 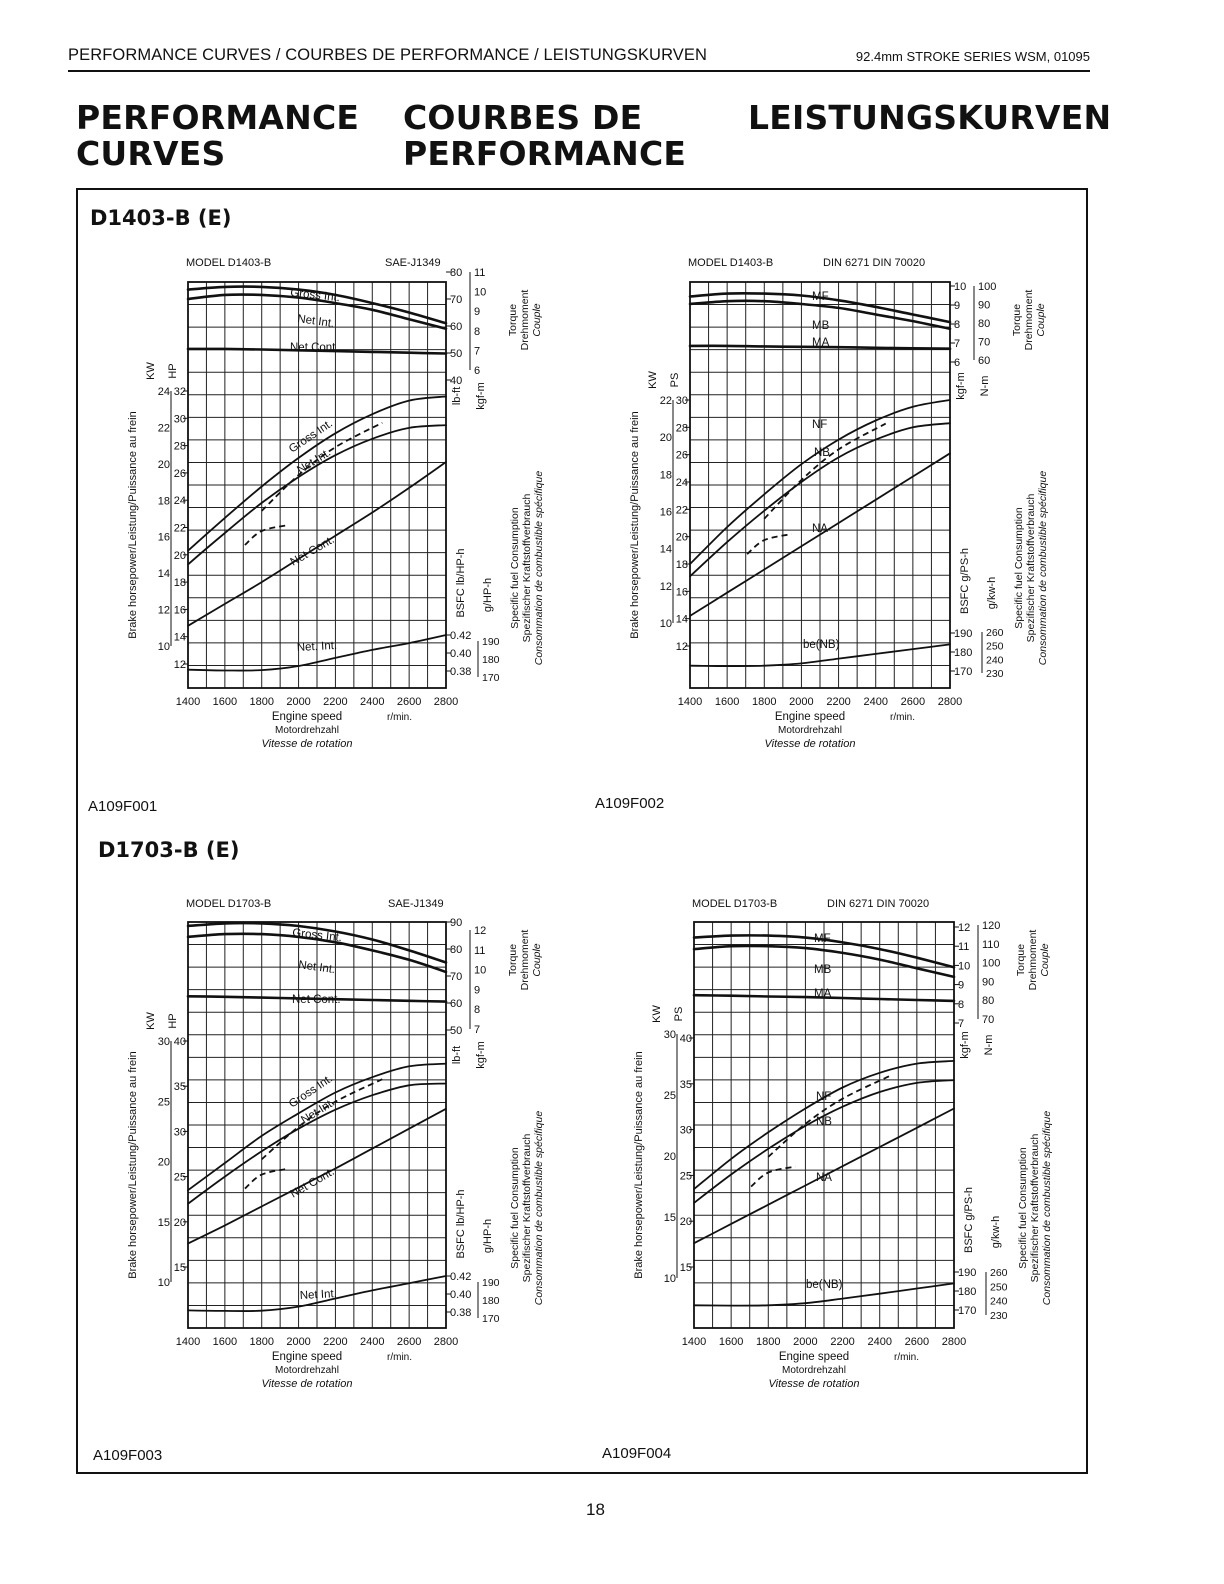 What do you see at coordinates (480, 931) in the screenshot?
I see `torque-secondary-label: 12` at bounding box center [480, 931].